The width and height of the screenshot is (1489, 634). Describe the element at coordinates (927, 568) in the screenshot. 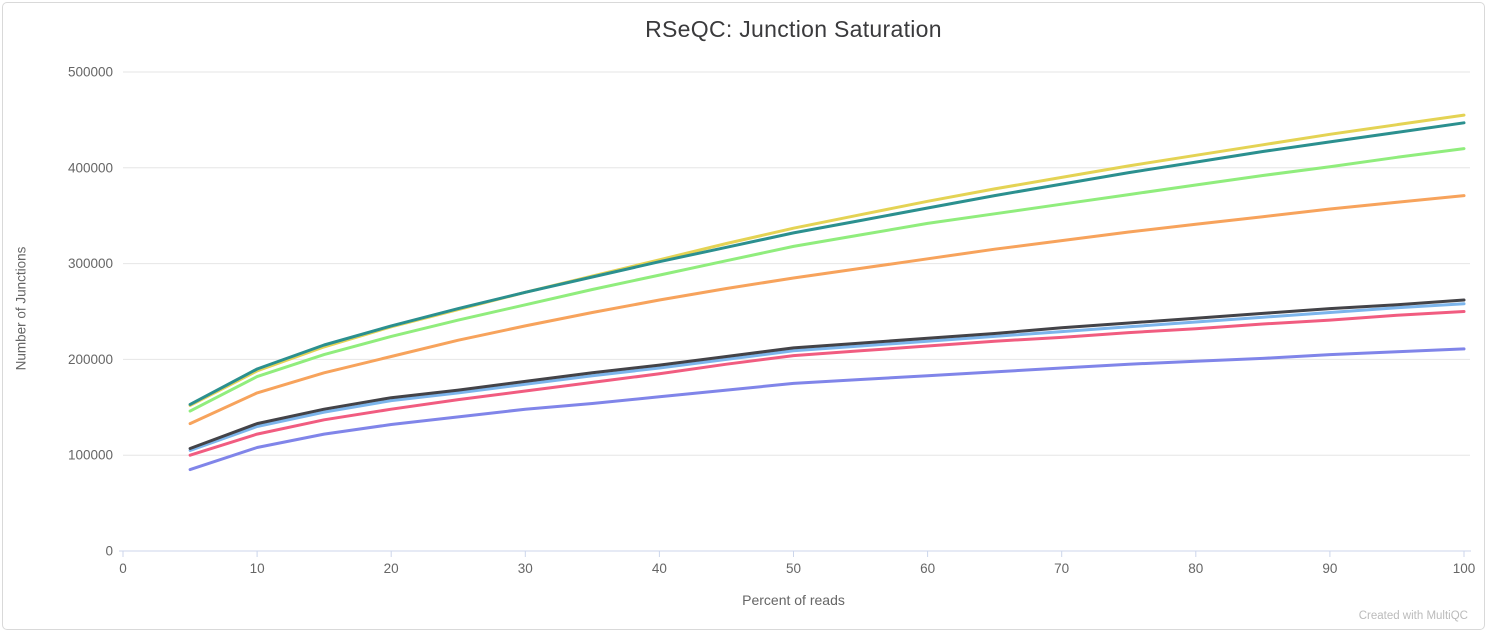

I see `x-tick-label: 60` at that location.